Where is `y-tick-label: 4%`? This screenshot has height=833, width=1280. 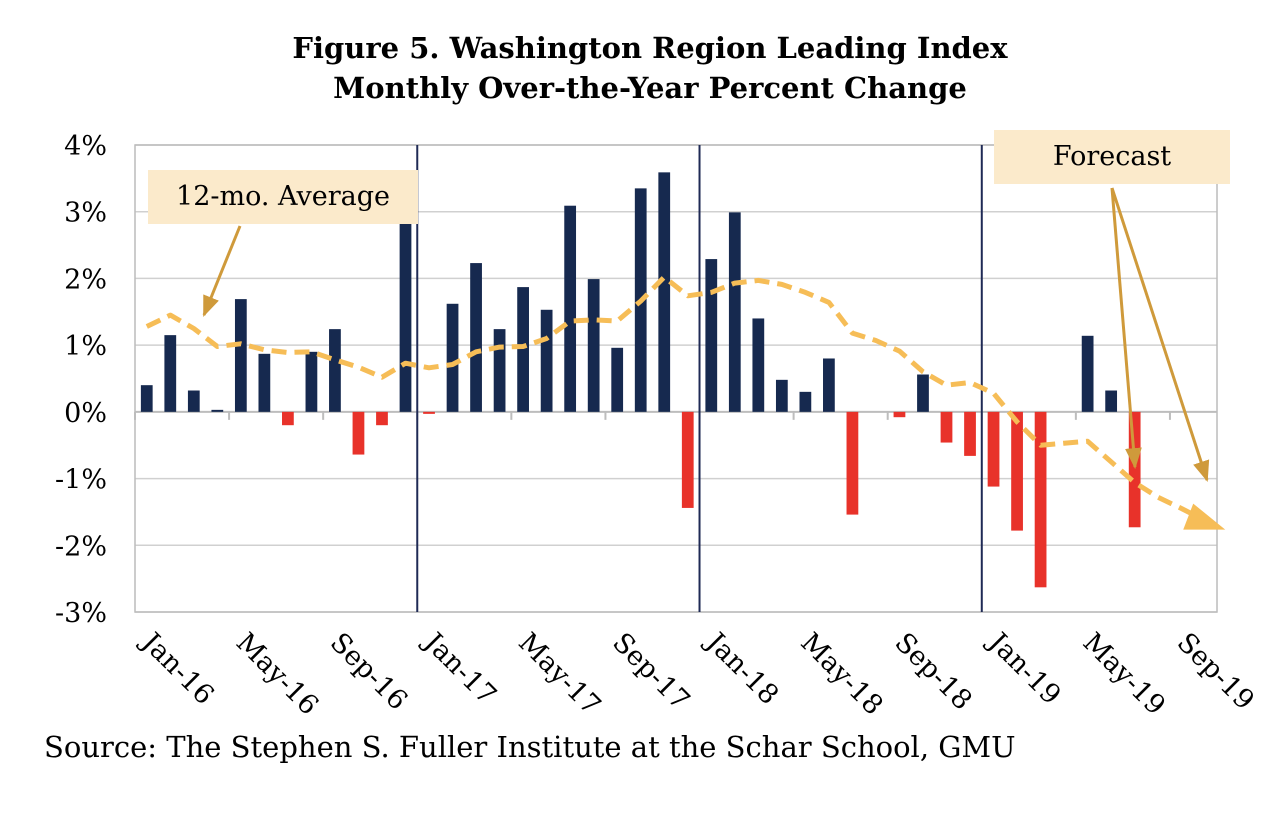
y-tick-label: 4% is located at coordinates (85, 146).